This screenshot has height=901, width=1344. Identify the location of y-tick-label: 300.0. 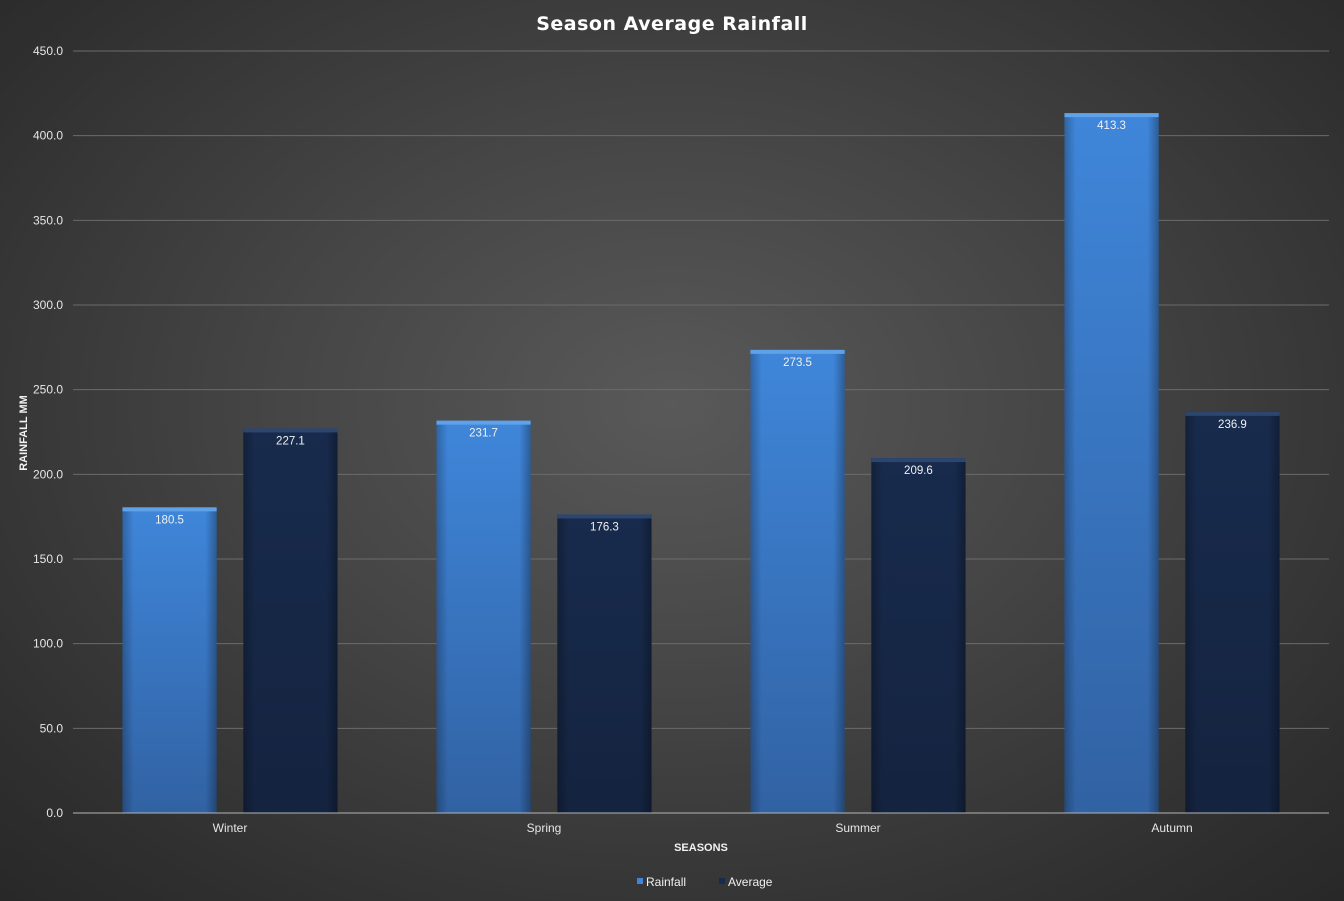
(48, 305).